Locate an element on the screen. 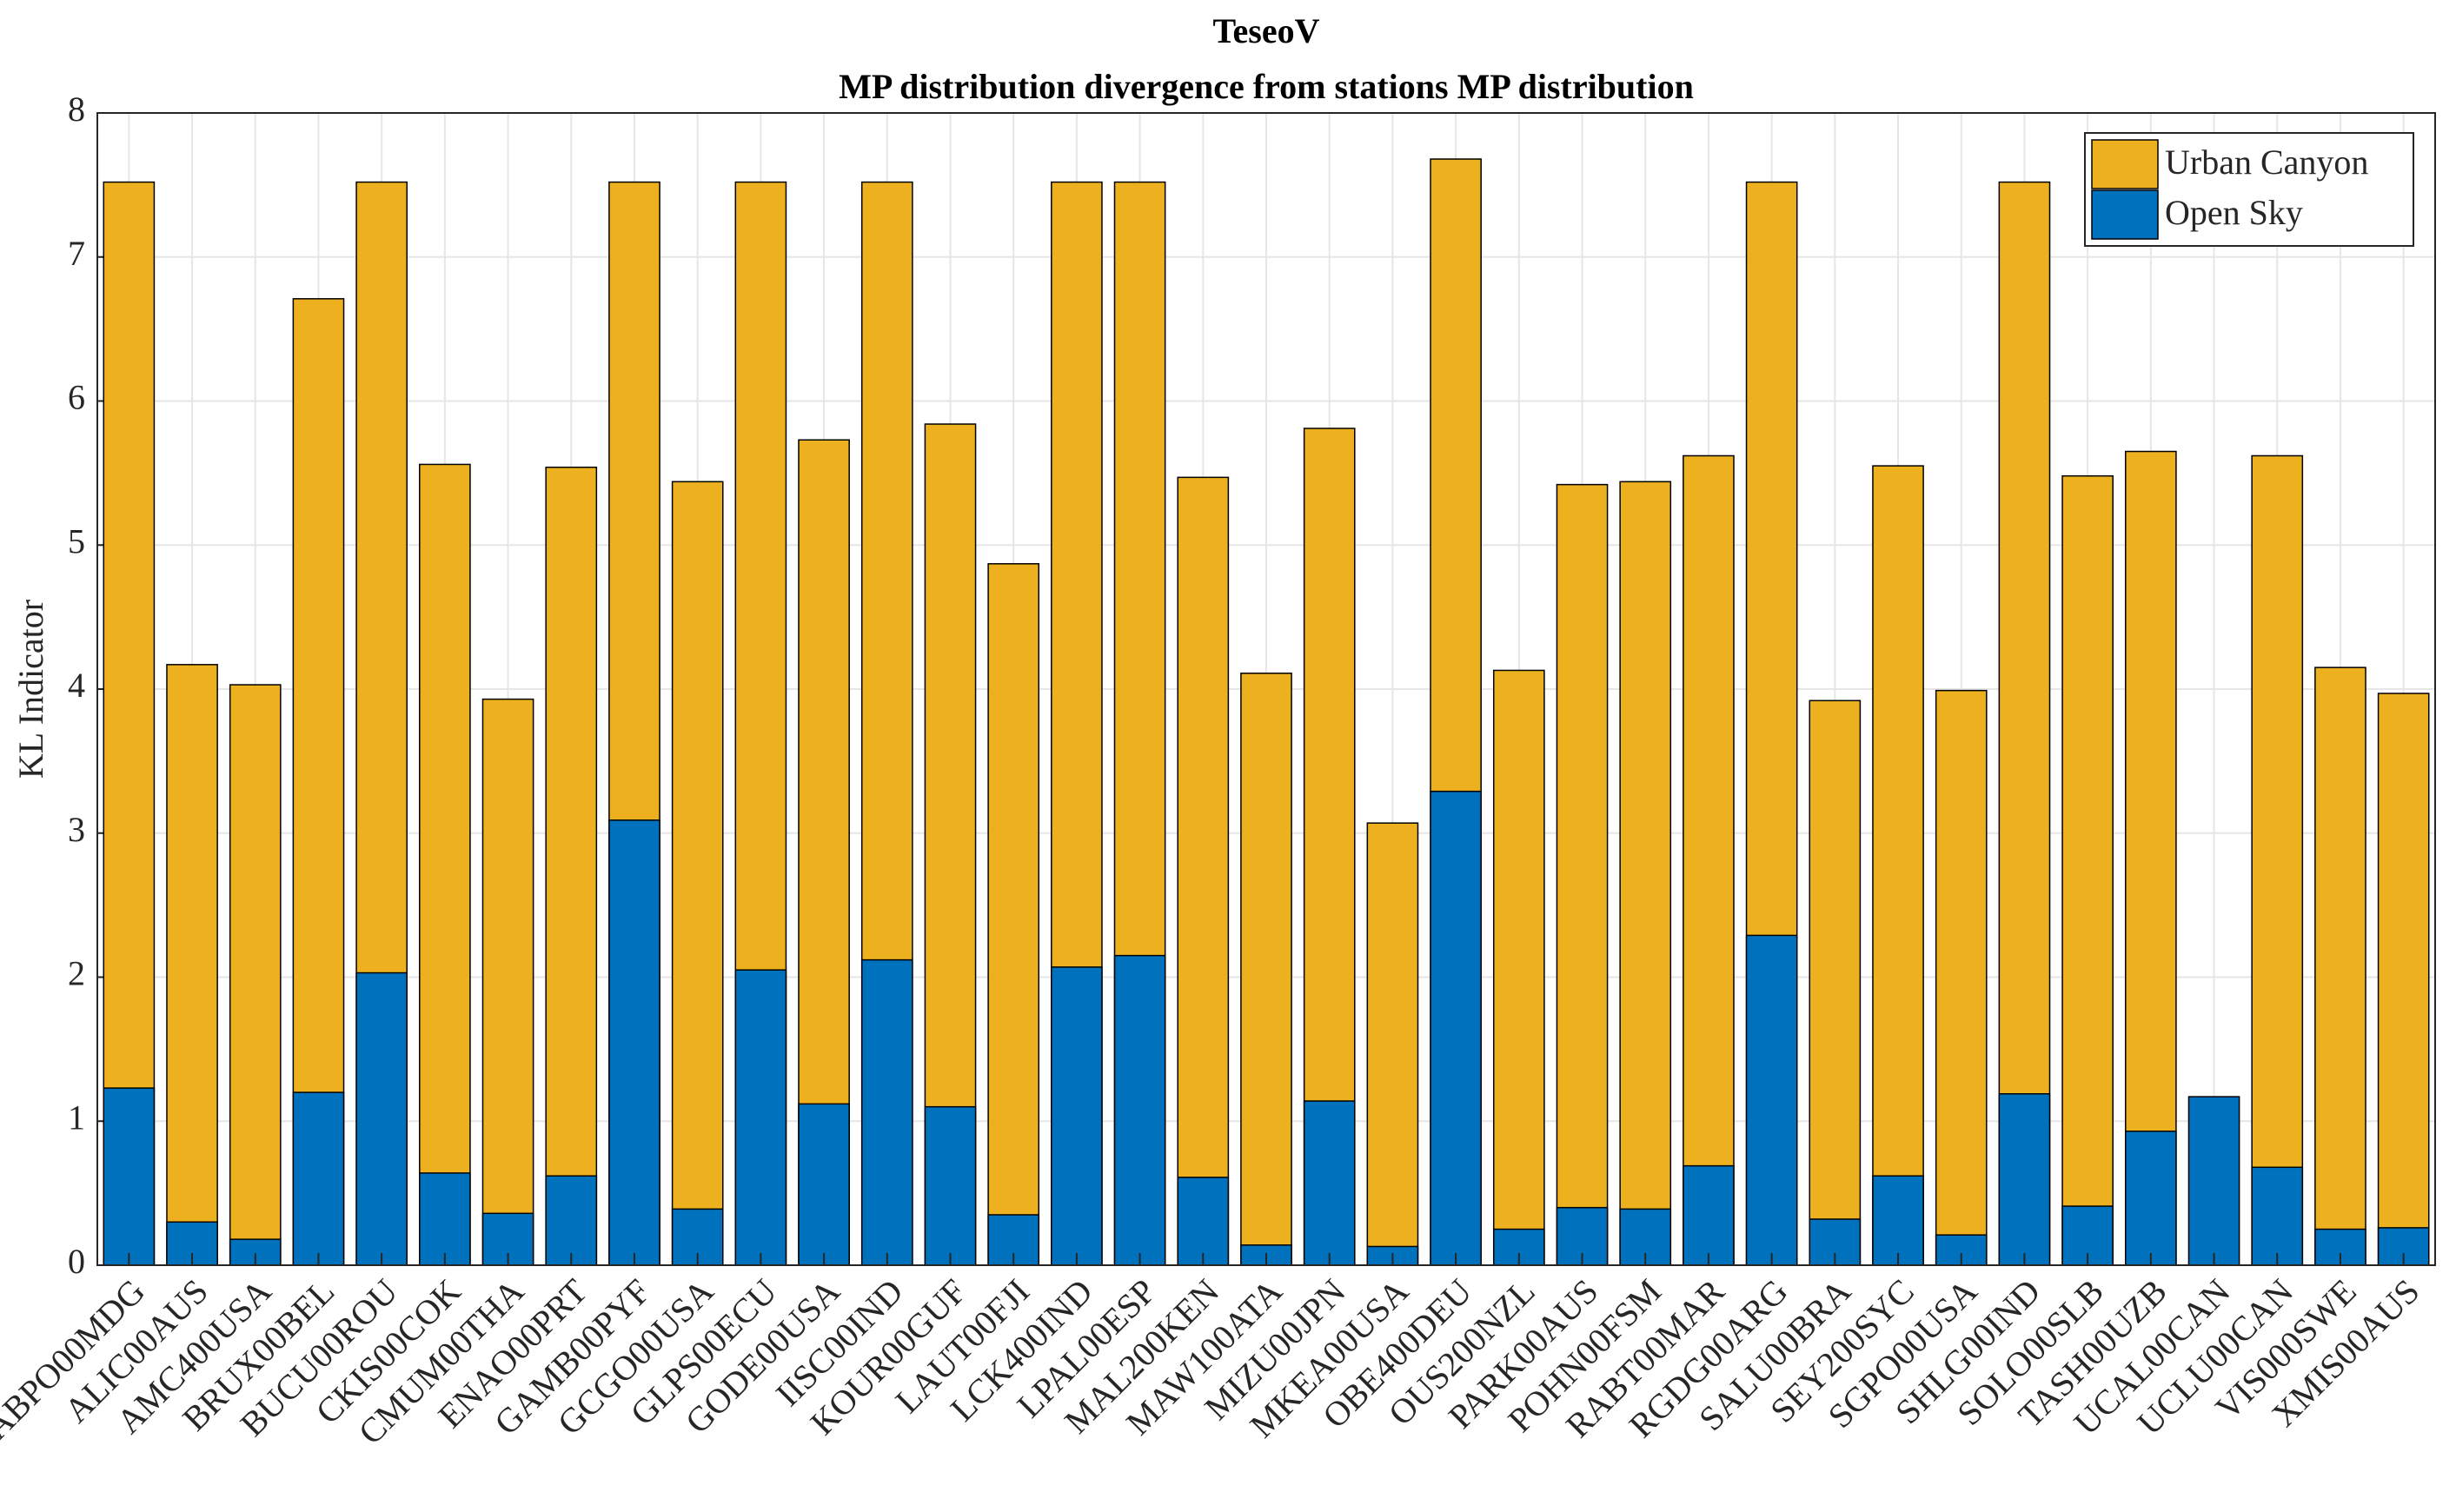 This screenshot has width=2456, height=1512. y-tick-label: 7 is located at coordinates (76, 253).